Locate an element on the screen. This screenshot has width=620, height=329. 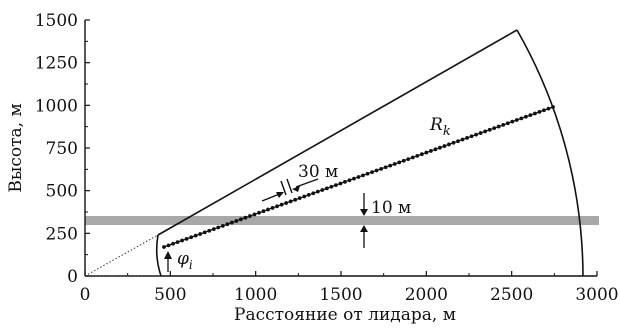
angle-label-sub: i is located at coordinates (191, 265).